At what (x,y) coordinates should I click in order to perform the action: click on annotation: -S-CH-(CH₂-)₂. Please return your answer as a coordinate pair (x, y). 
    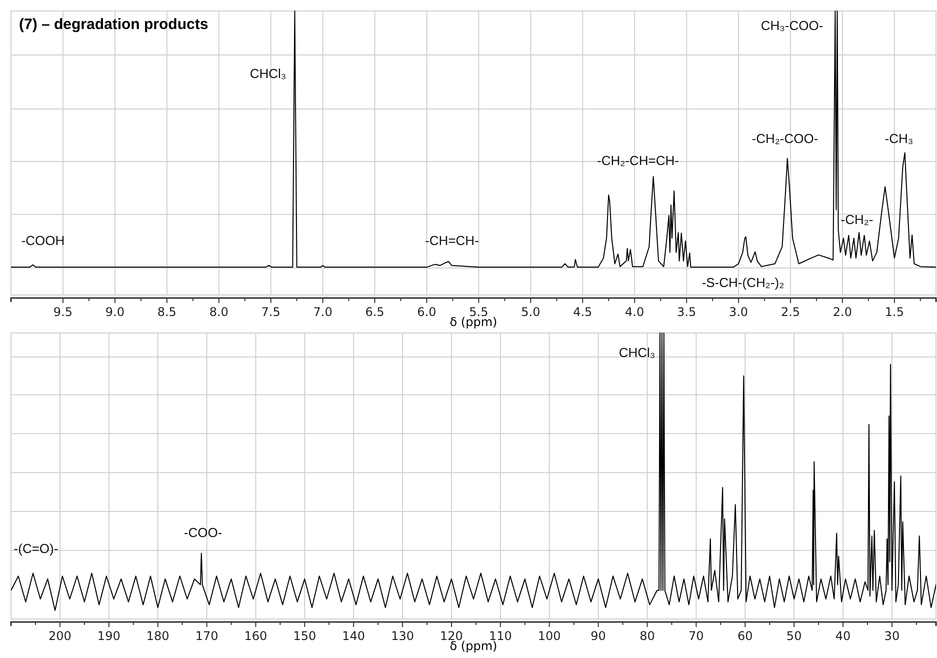
    Looking at the image, I should click on (743, 282).